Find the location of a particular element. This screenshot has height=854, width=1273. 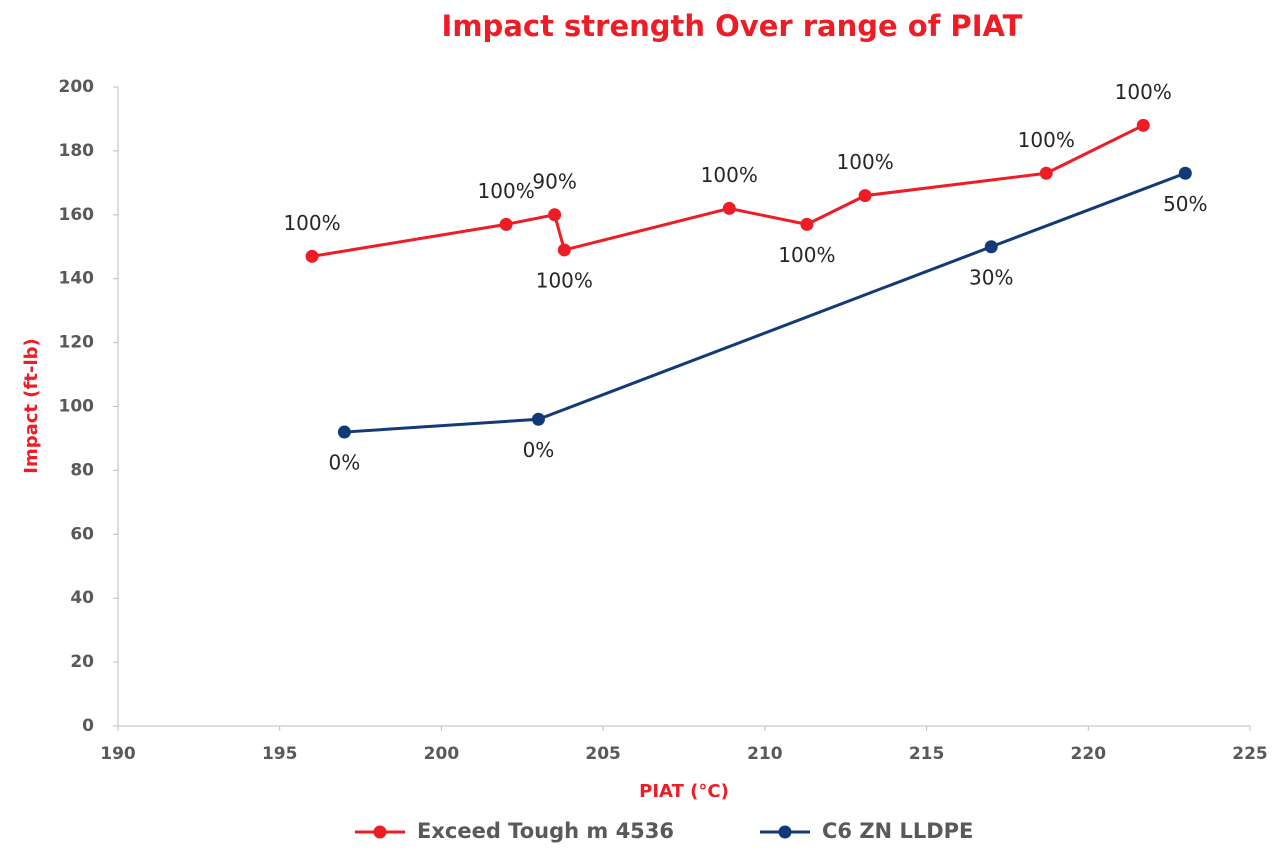

y-axis-label: Impact (ft-lb) is located at coordinates (31, 405).